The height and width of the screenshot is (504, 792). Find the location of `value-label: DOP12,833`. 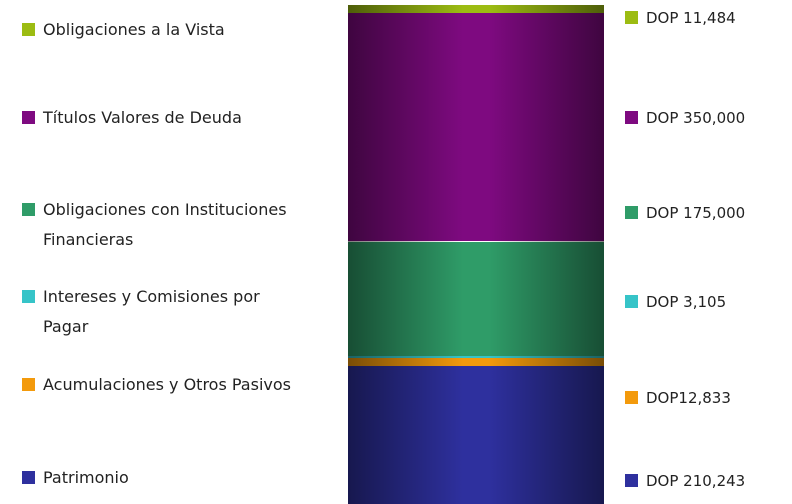

value-label: DOP12,833 is located at coordinates (688, 398).